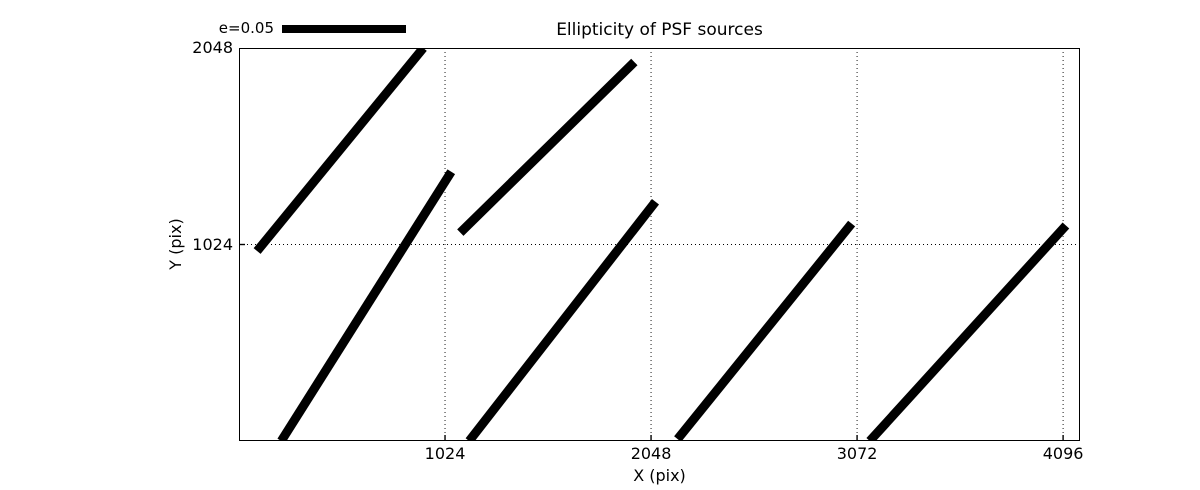 This screenshot has width=1200, height=490. Describe the element at coordinates (212, 244) in the screenshot. I see `y-tick-label-1024: 1024` at that location.